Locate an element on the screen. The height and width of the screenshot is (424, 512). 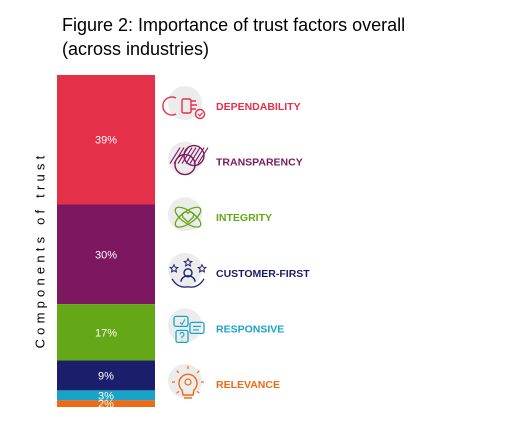
customer-first-icon is located at coordinates (188, 272).